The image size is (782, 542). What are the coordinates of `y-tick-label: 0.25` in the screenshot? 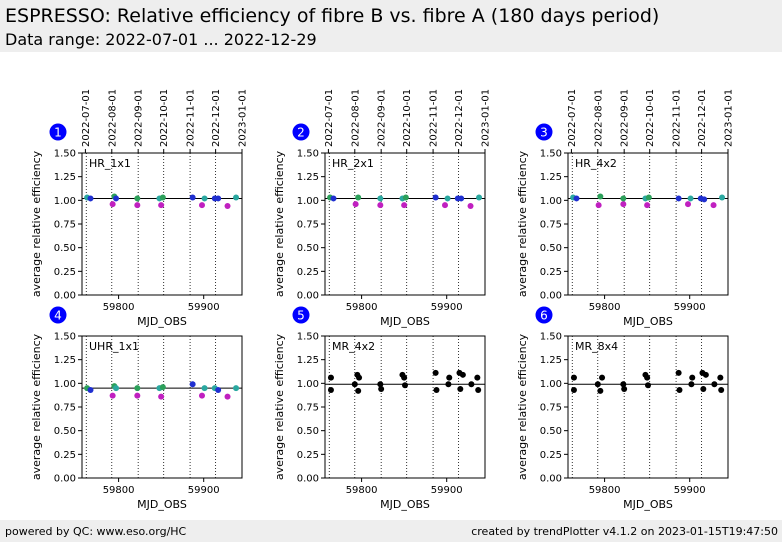 It's located at (308, 455).